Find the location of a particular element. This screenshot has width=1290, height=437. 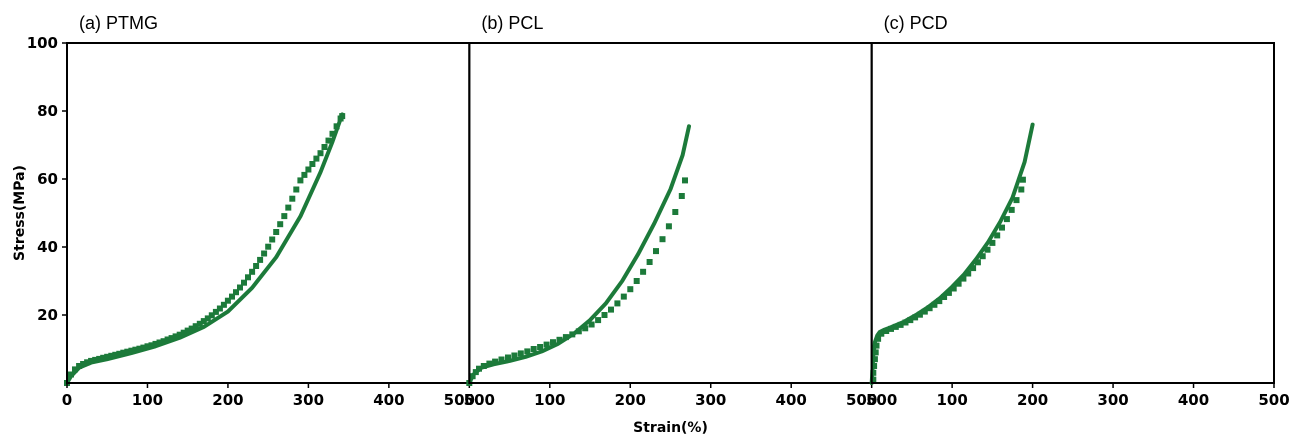

x-tick-label: 400 is located at coordinates (388, 400).